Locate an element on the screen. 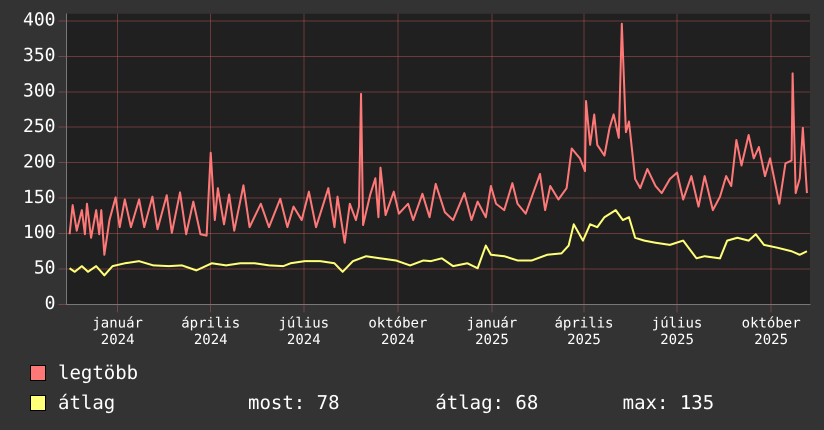 Image resolution: width=824 pixels, height=430 pixels. x-tick-label: július 2025 is located at coordinates (677, 331).